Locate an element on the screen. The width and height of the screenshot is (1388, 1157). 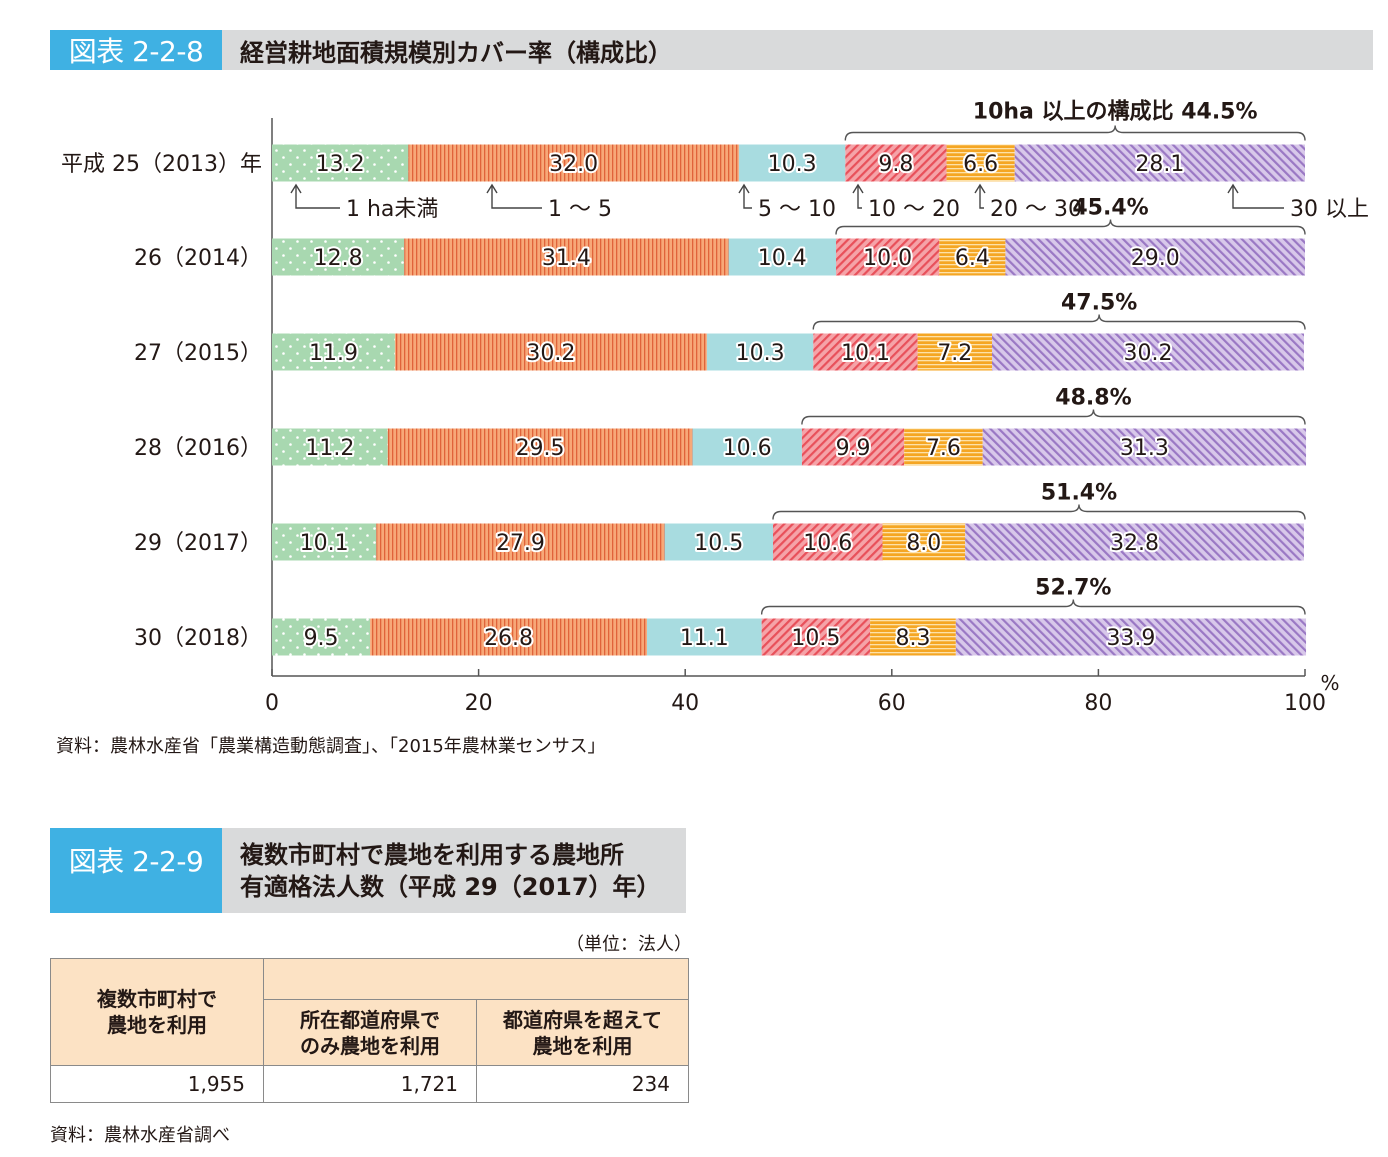
data-label: 31.3 is located at coordinates (1144, 448).